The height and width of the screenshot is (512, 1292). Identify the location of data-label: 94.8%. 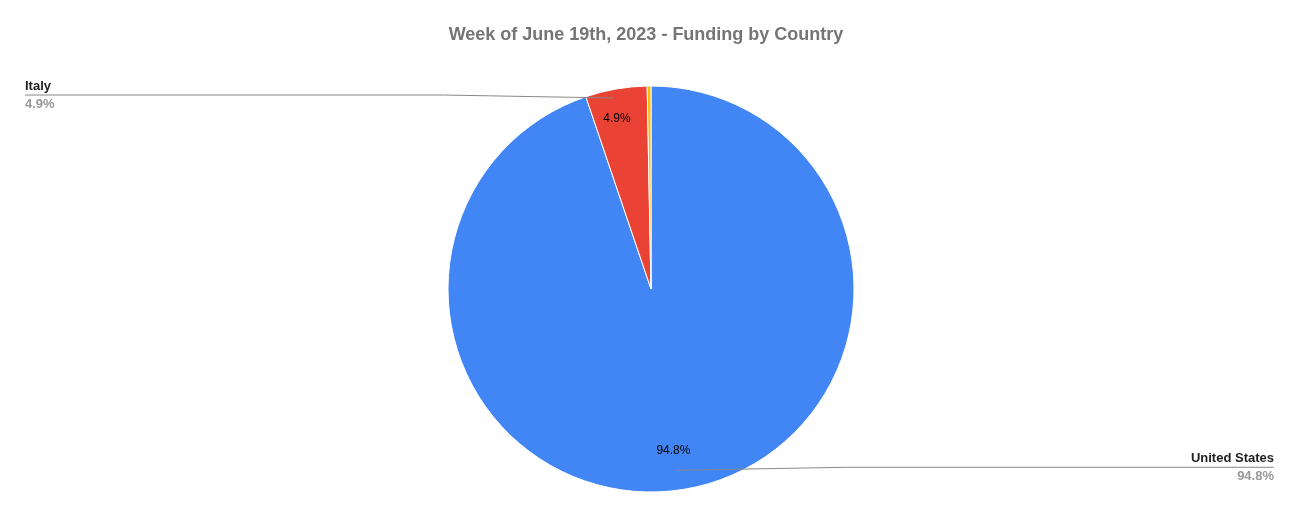
(673, 450).